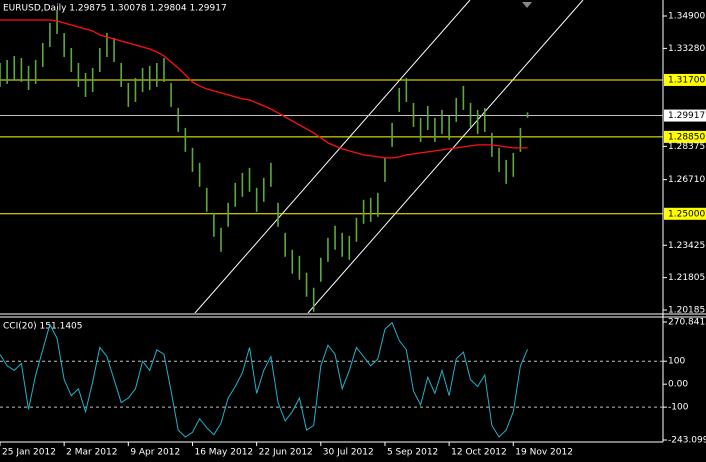 The image size is (706, 462). I want to click on x-tick-label: 2 Mar 2012, so click(91, 453).